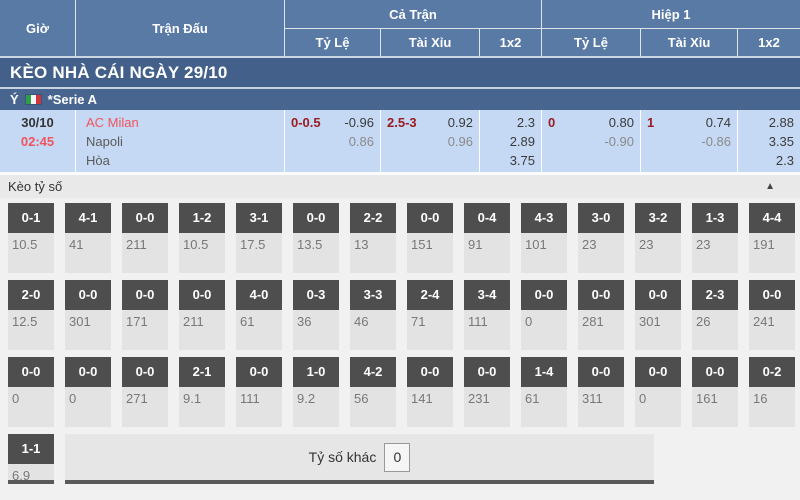  What do you see at coordinates (373, 372) in the screenshot?
I see `score-button: 4-2` at bounding box center [373, 372].